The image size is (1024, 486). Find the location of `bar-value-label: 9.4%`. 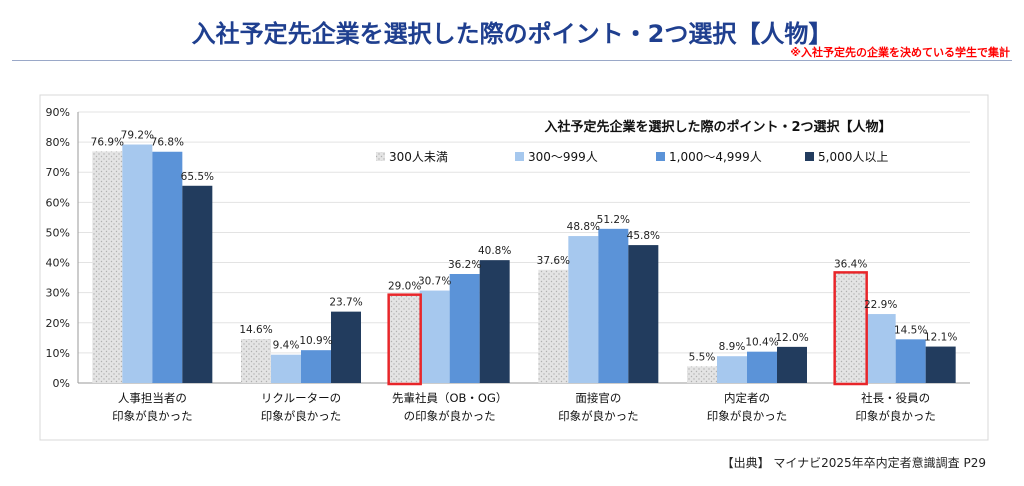

bar-value-label: 9.4% is located at coordinates (286, 346).